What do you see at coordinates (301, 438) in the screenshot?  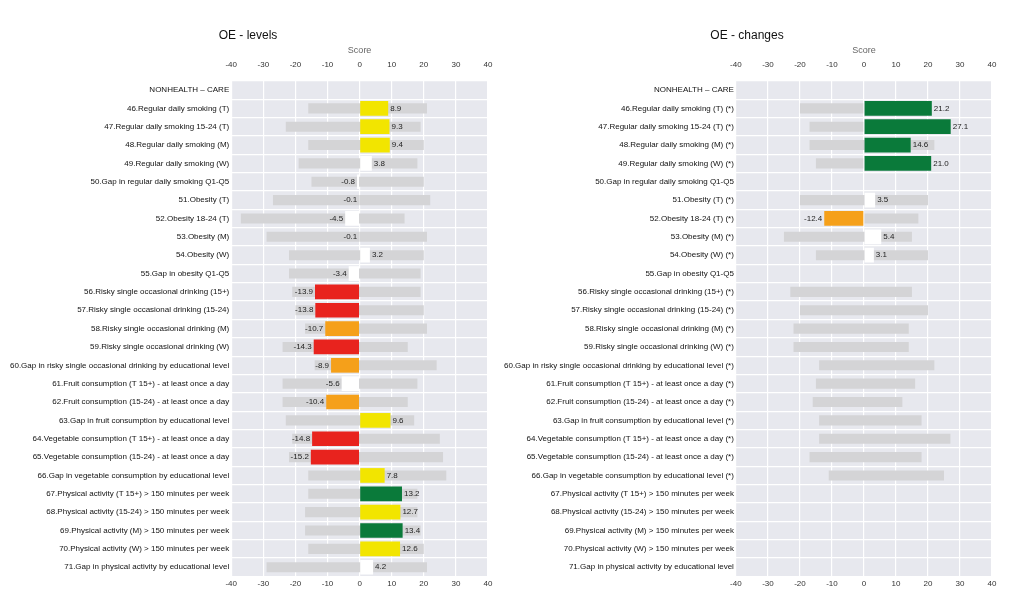 I see `data-label: -14.8` at bounding box center [301, 438].